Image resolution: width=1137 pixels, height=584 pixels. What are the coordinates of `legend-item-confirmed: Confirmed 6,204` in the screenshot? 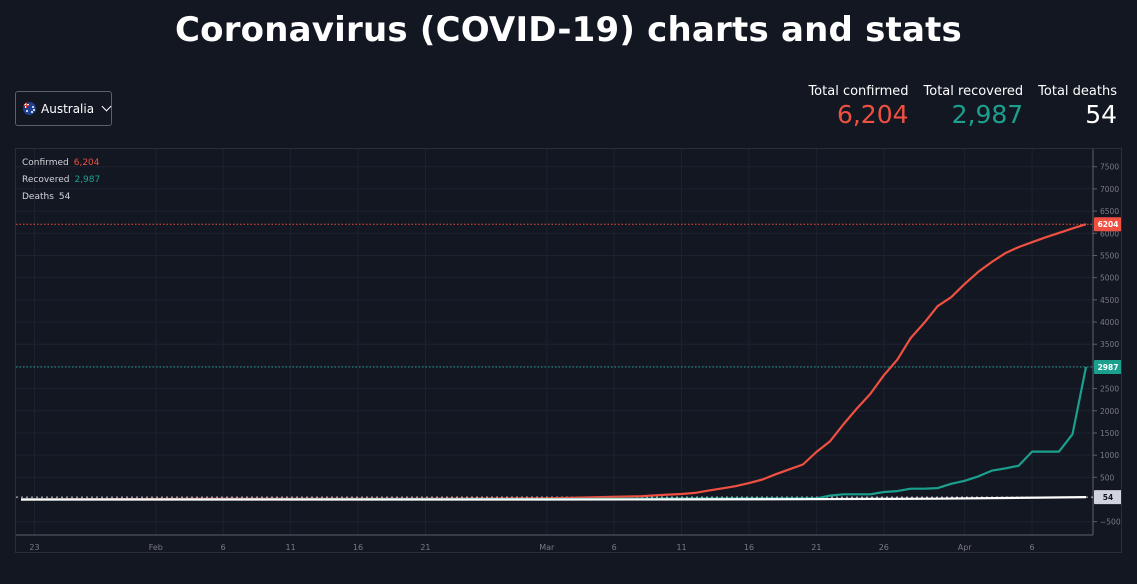 It's located at (61, 163).